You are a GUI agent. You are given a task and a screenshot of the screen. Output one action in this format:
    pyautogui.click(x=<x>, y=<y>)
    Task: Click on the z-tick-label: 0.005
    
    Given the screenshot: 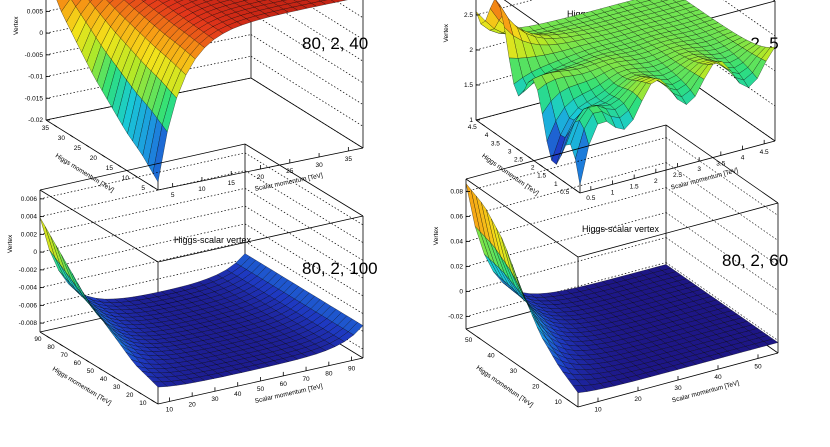 What is the action you would take?
    pyautogui.click(x=35, y=11)
    